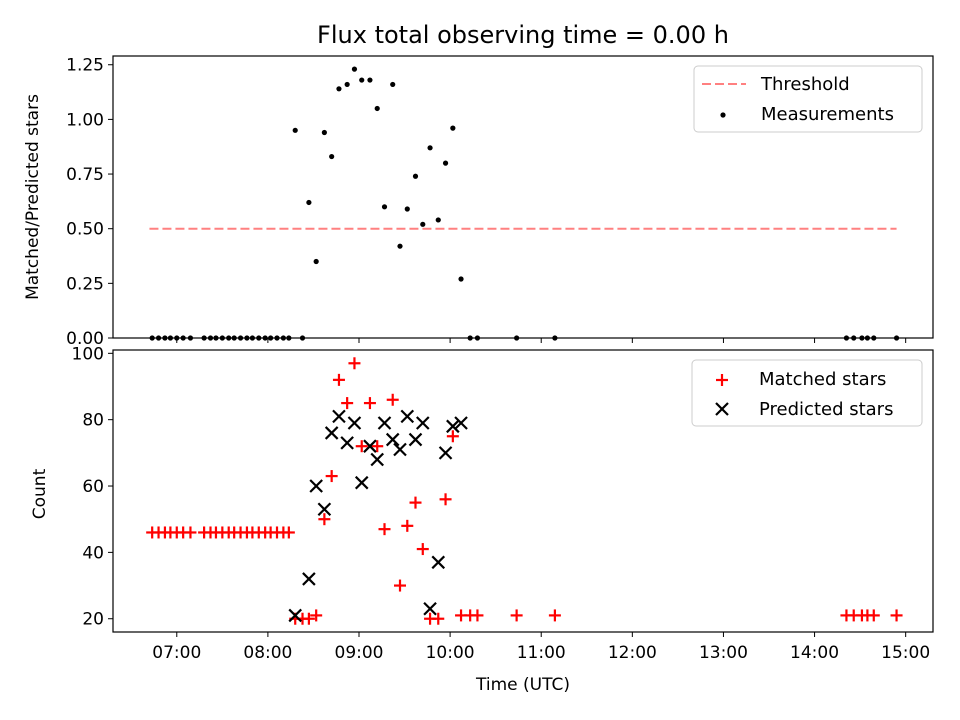  Describe the element at coordinates (85, 175) in the screenshot. I see `top-ytick-label: 0.75` at that location.